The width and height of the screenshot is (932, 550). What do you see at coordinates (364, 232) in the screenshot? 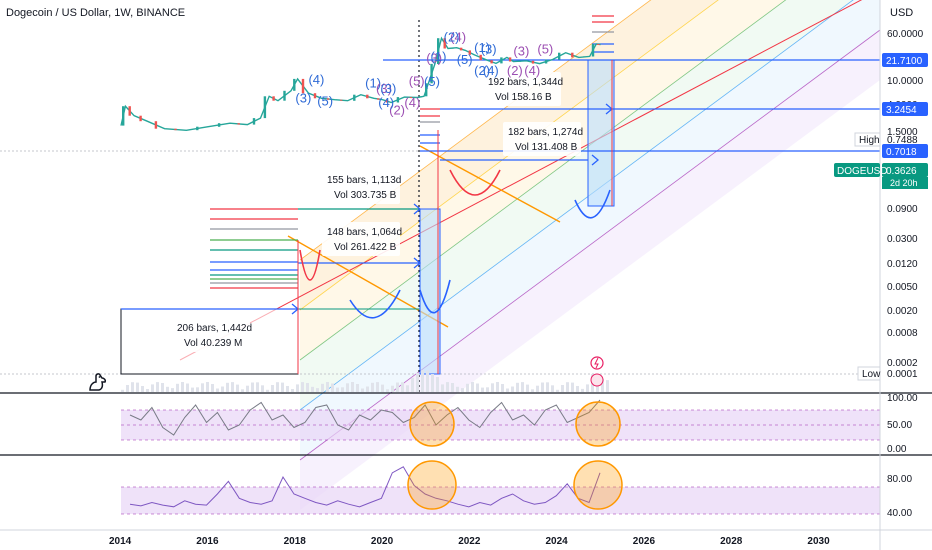
I see `measure-label-bars: 148 bars, 1,064d` at bounding box center [364, 232].